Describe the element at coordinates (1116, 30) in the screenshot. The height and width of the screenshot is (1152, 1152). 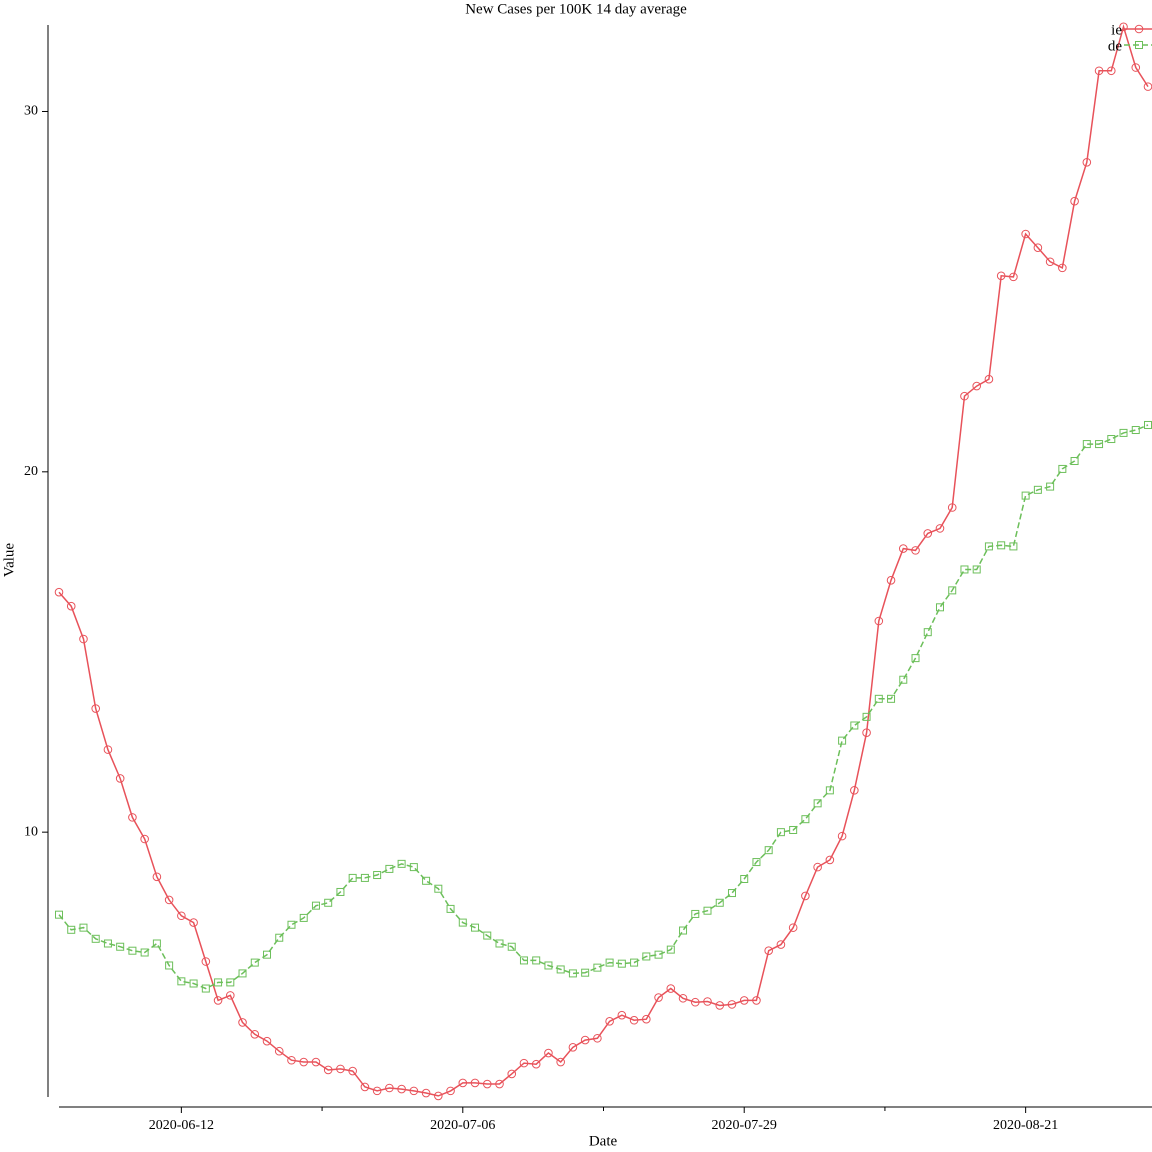
I see `legend-label: ie` at that location.